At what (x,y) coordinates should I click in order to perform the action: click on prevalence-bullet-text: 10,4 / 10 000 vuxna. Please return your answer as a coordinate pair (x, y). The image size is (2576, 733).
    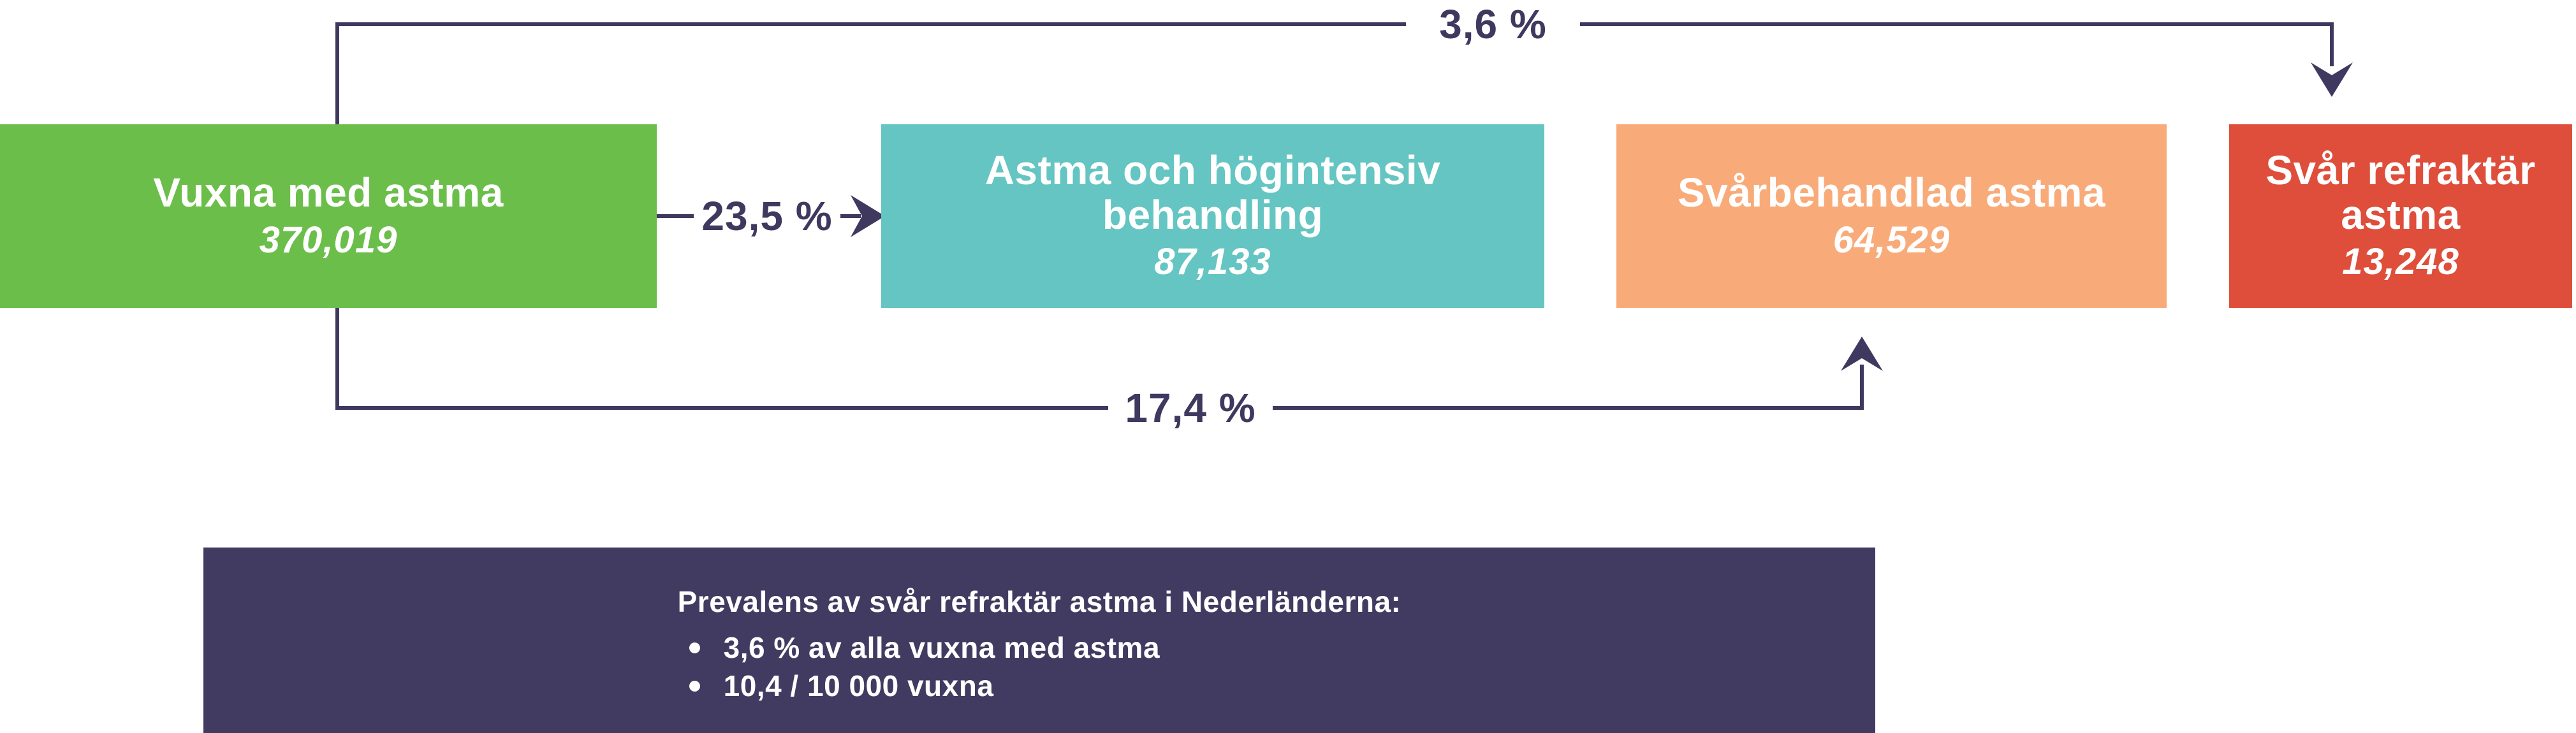
    Looking at the image, I should click on (859, 686).